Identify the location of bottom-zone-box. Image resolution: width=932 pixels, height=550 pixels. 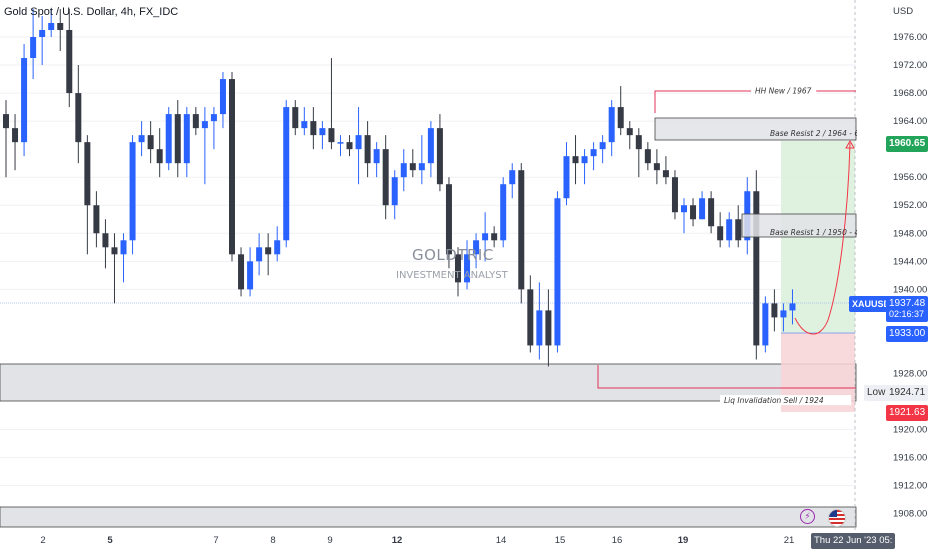
(428, 517).